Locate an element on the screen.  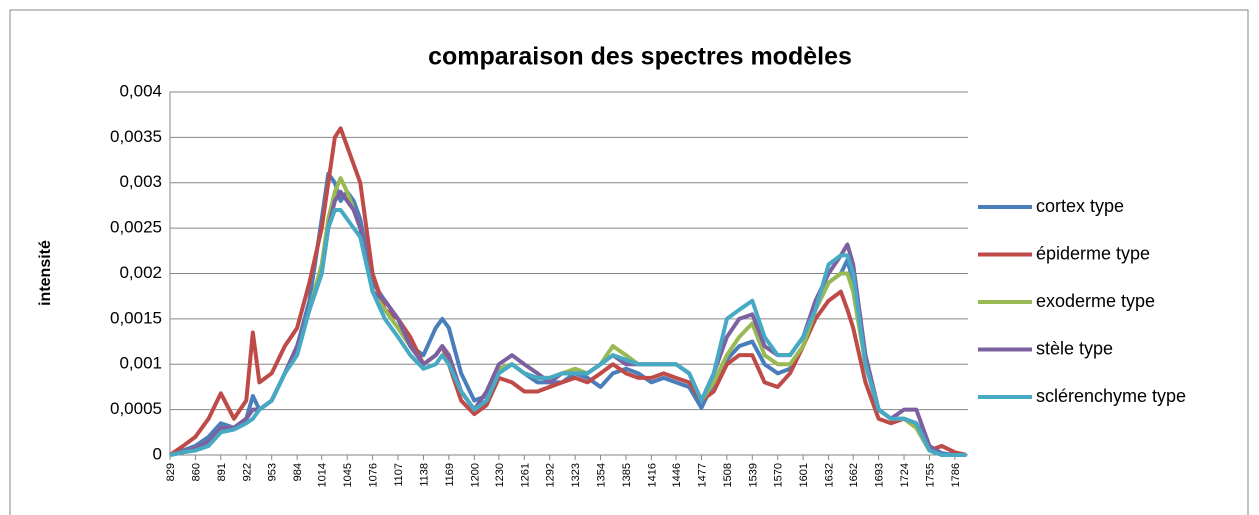
x-tick-label: 1200 is located at coordinates (475, 475).